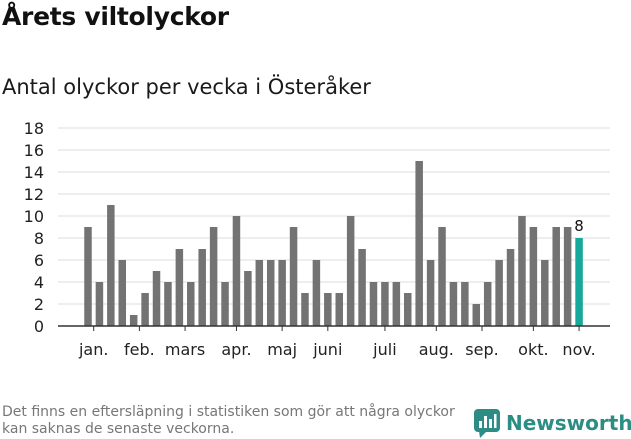  Describe the element at coordinates (34, 128) in the screenshot. I see `y-tick-label: 18` at that location.